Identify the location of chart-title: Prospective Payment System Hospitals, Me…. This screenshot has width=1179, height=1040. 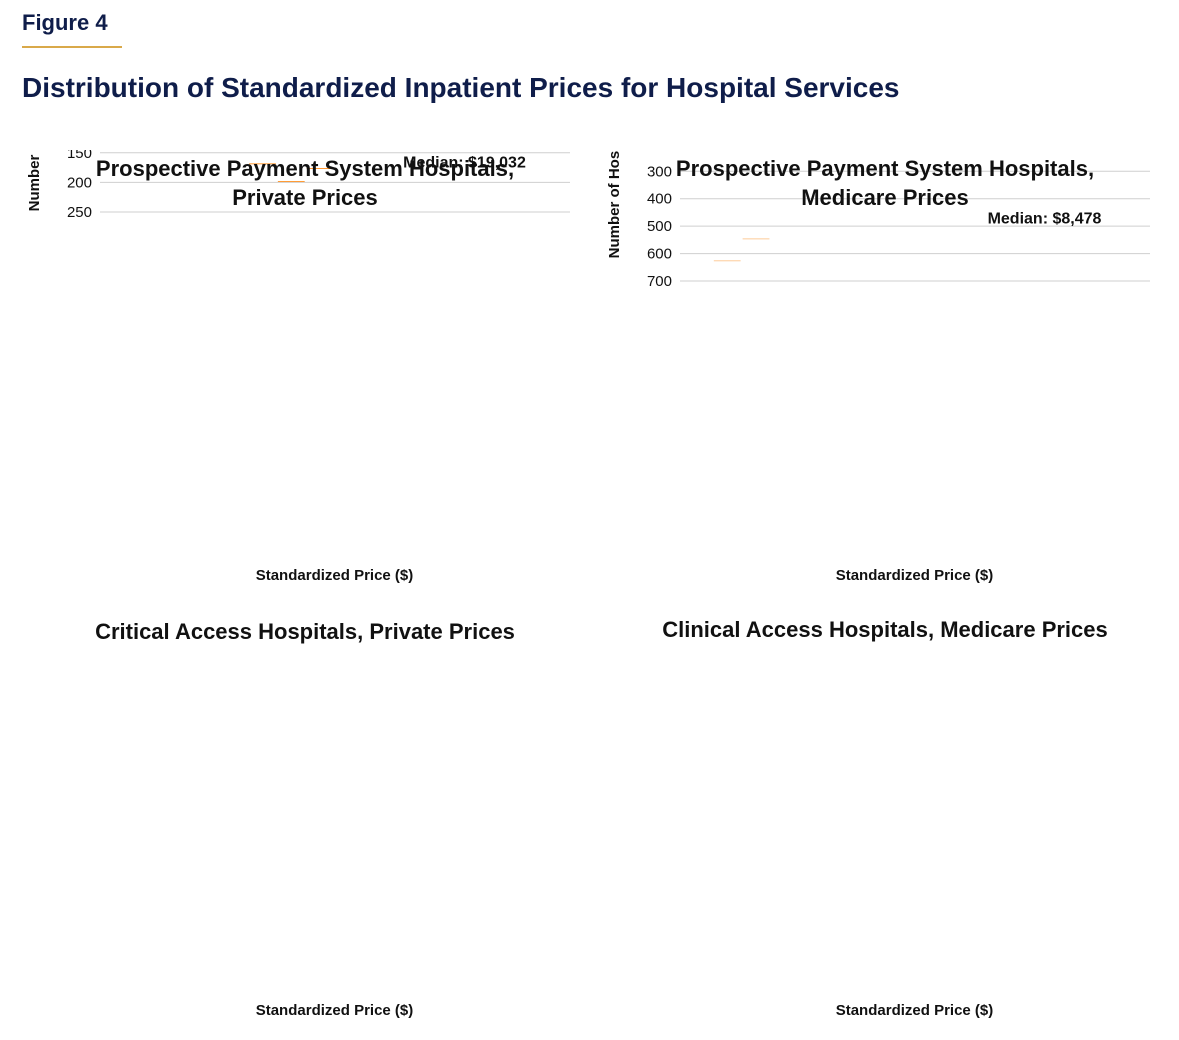
(885, 183).